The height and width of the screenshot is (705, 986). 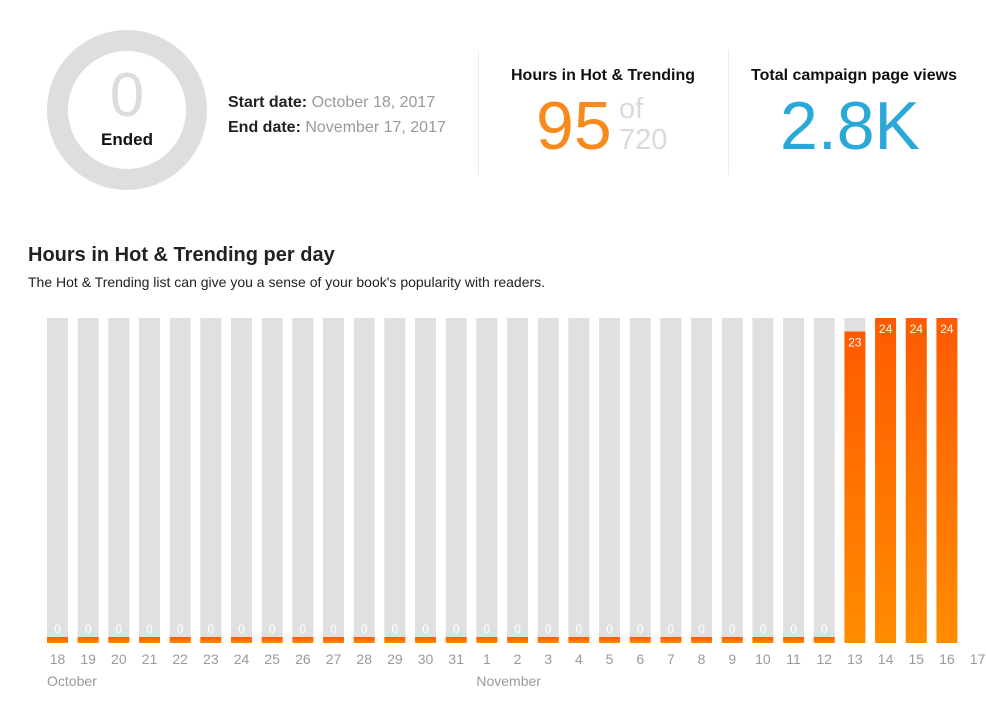 I want to click on hours-stat-of-word: of, so click(x=631, y=109).